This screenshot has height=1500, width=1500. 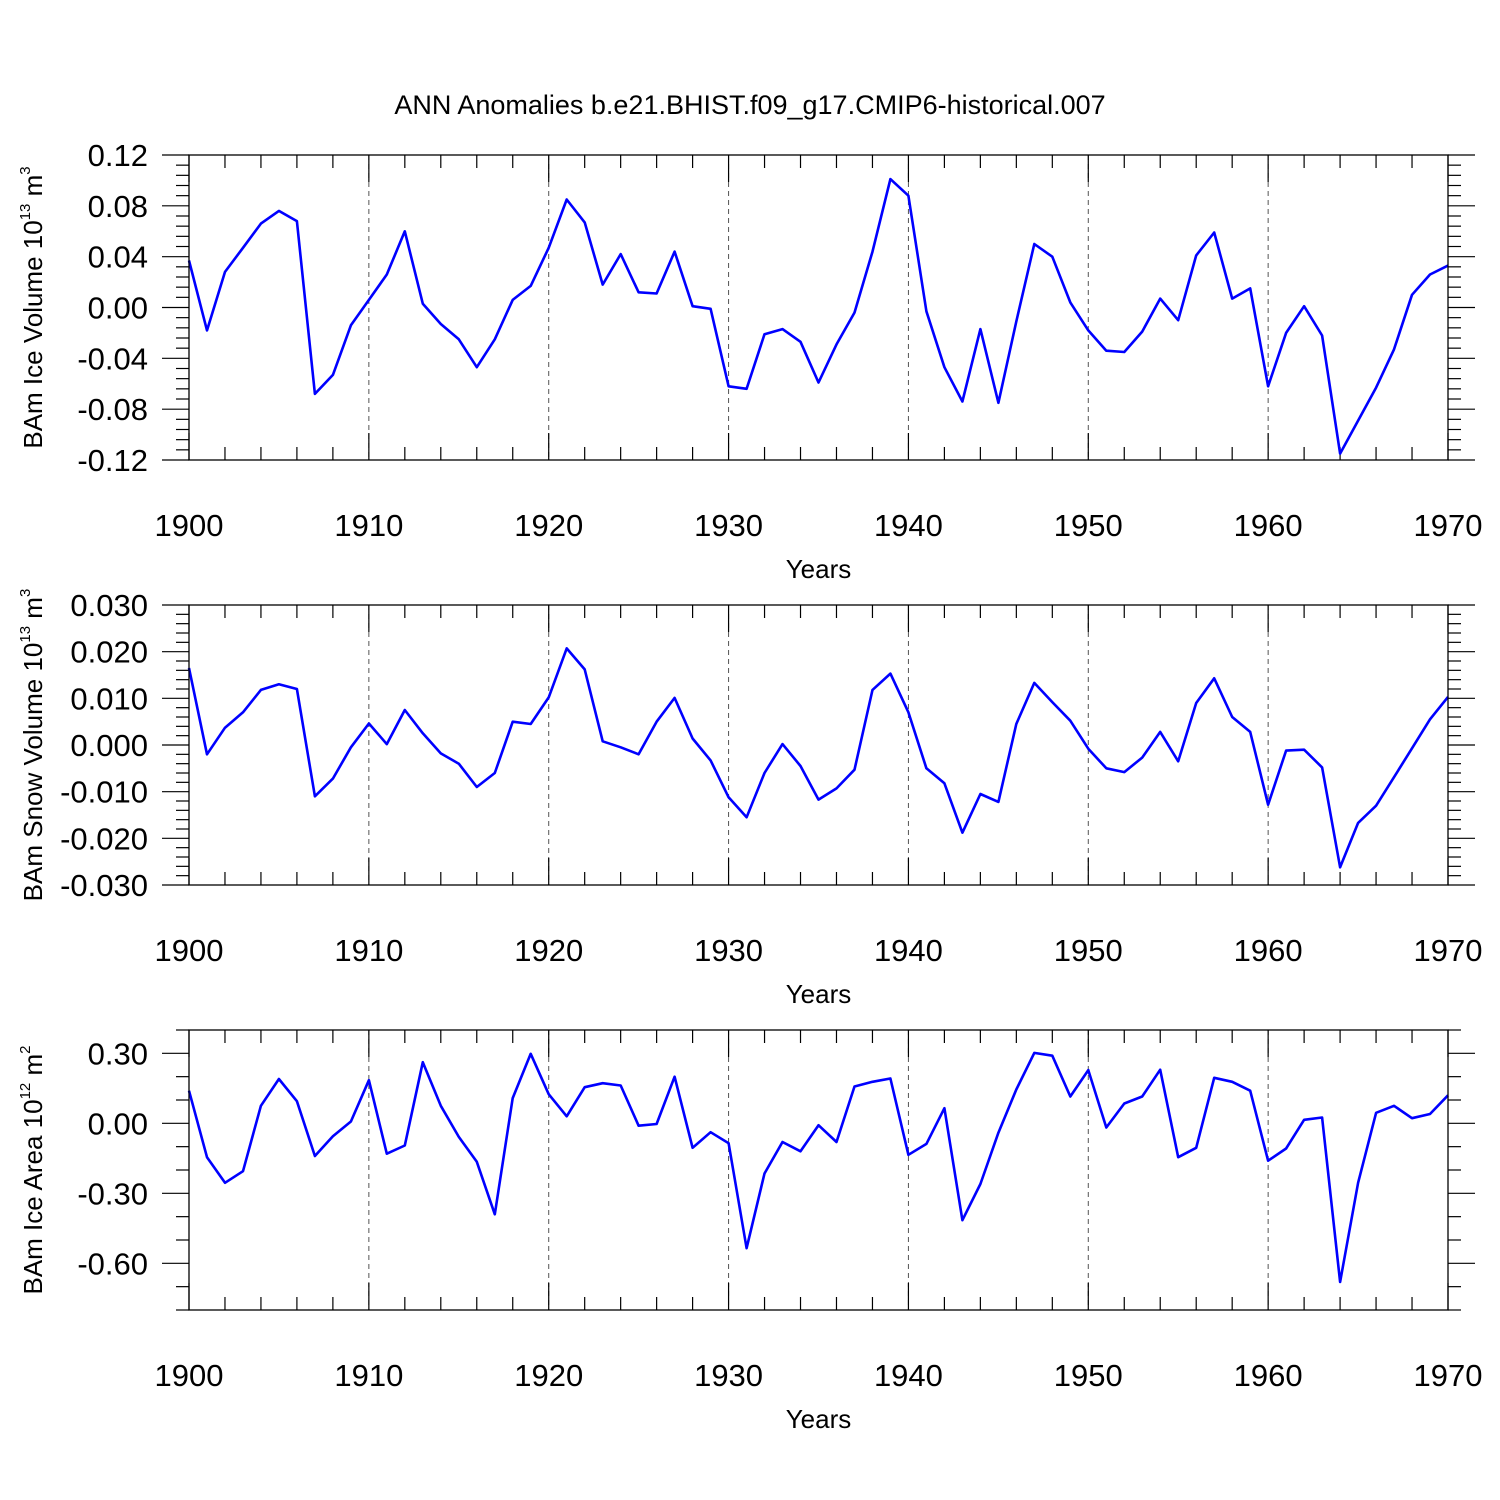 I want to click on y-tick-label: -0.30, so click(x=112, y=1193).